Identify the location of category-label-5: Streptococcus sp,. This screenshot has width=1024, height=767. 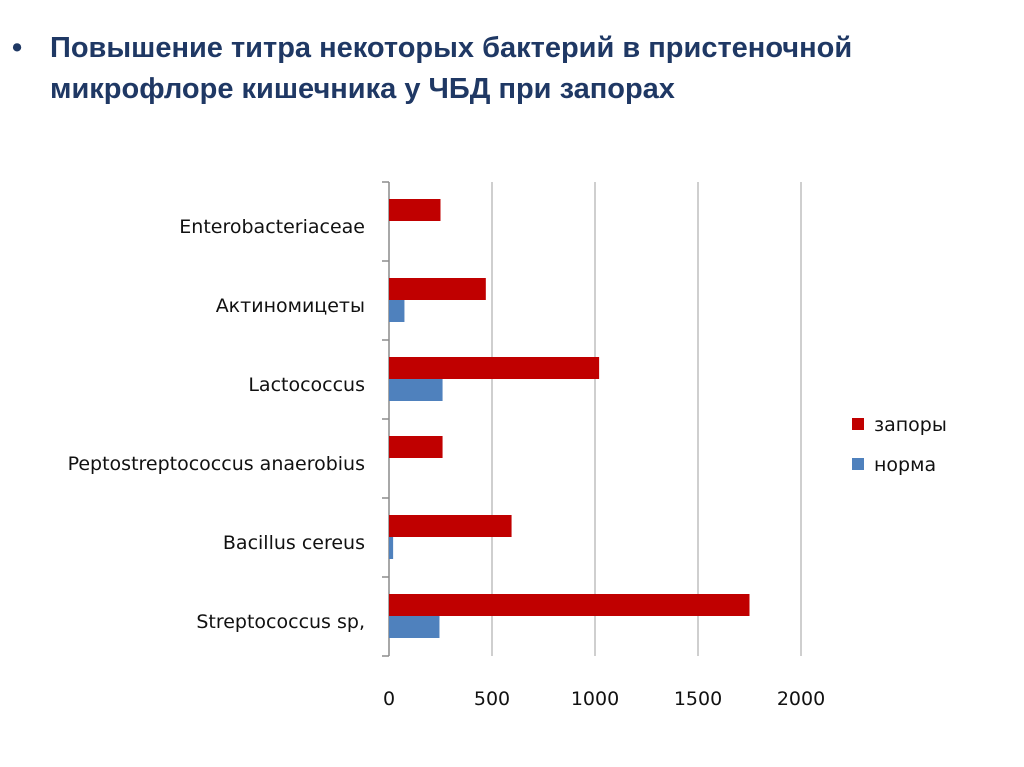
(280, 622).